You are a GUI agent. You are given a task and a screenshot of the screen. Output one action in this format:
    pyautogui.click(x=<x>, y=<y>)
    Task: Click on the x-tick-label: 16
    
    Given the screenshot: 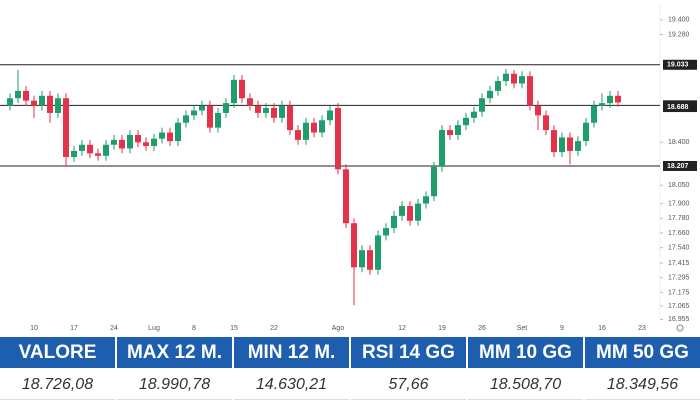 What is the action you would take?
    pyautogui.click(x=602, y=328)
    